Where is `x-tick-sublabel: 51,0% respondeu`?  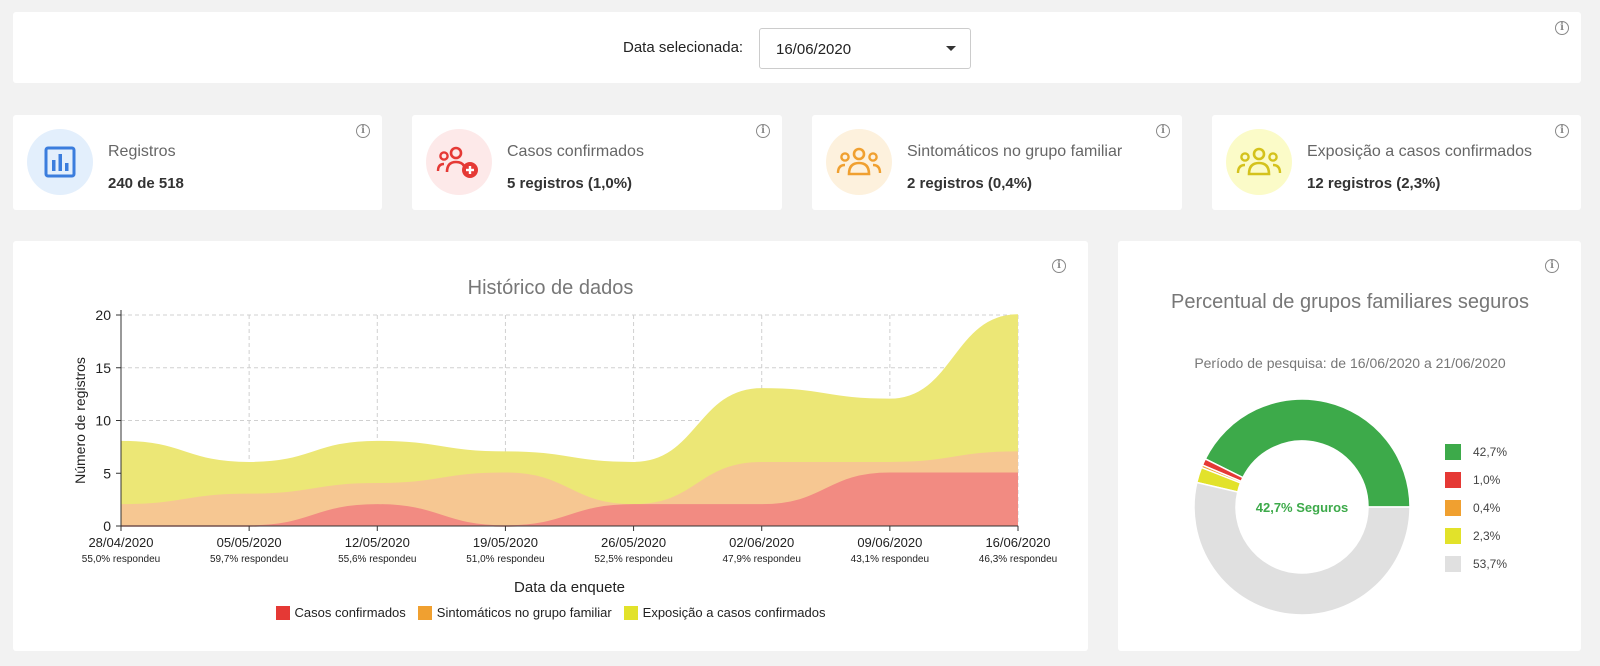
x-tick-sublabel: 51,0% respondeu is located at coordinates (505, 559).